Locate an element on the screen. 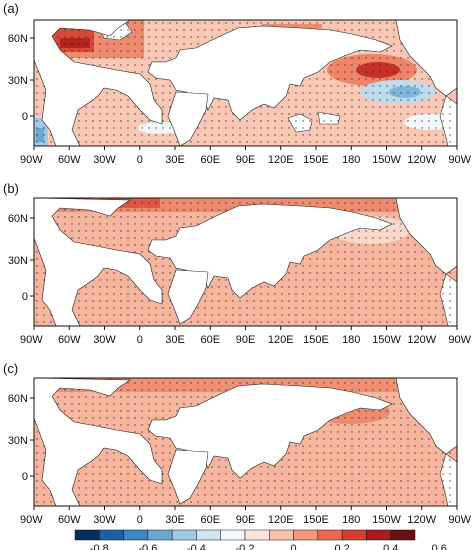 The width and height of the screenshot is (474, 550). colorbar-tick-label: -0.2 is located at coordinates (245, 546).